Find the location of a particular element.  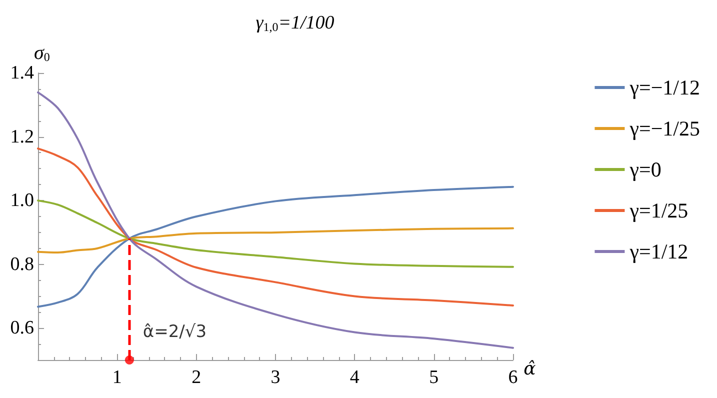

y-tick-label: 0.6 is located at coordinates (22, 328).